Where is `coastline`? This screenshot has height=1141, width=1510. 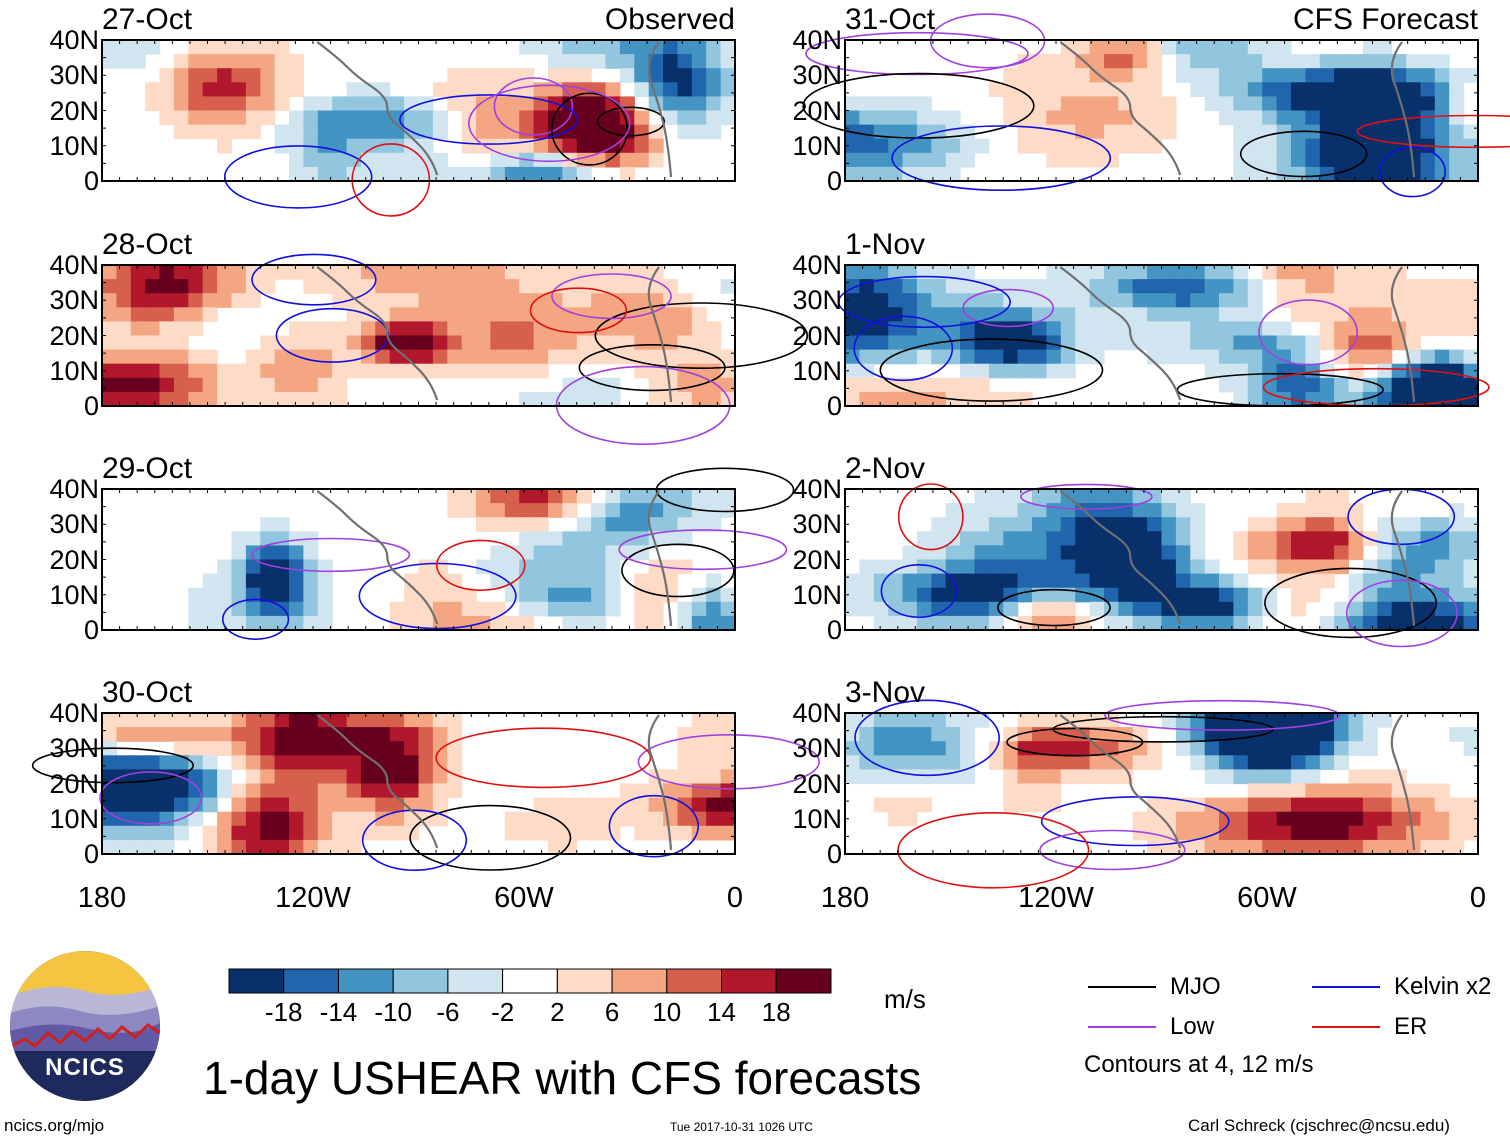 coastline is located at coordinates (1237, 782).